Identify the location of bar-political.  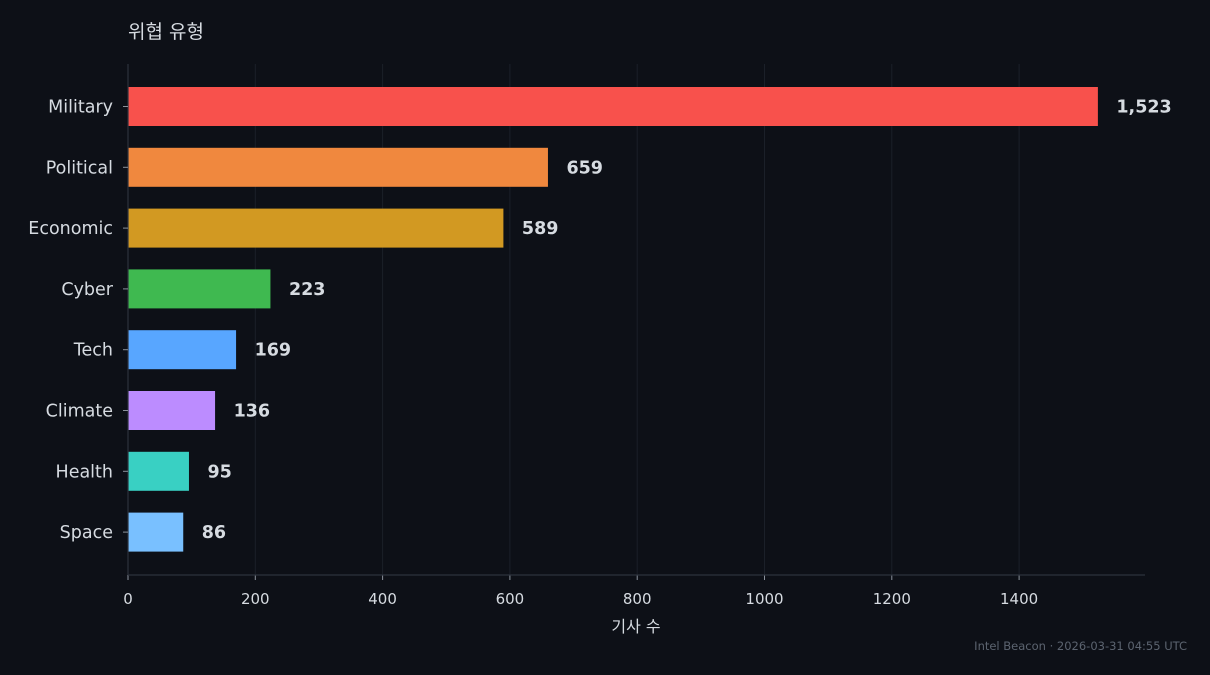
(338, 167).